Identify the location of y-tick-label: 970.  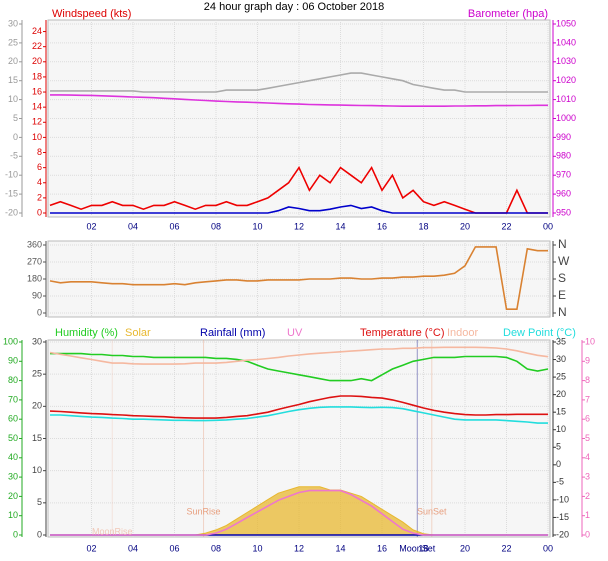
(563, 175).